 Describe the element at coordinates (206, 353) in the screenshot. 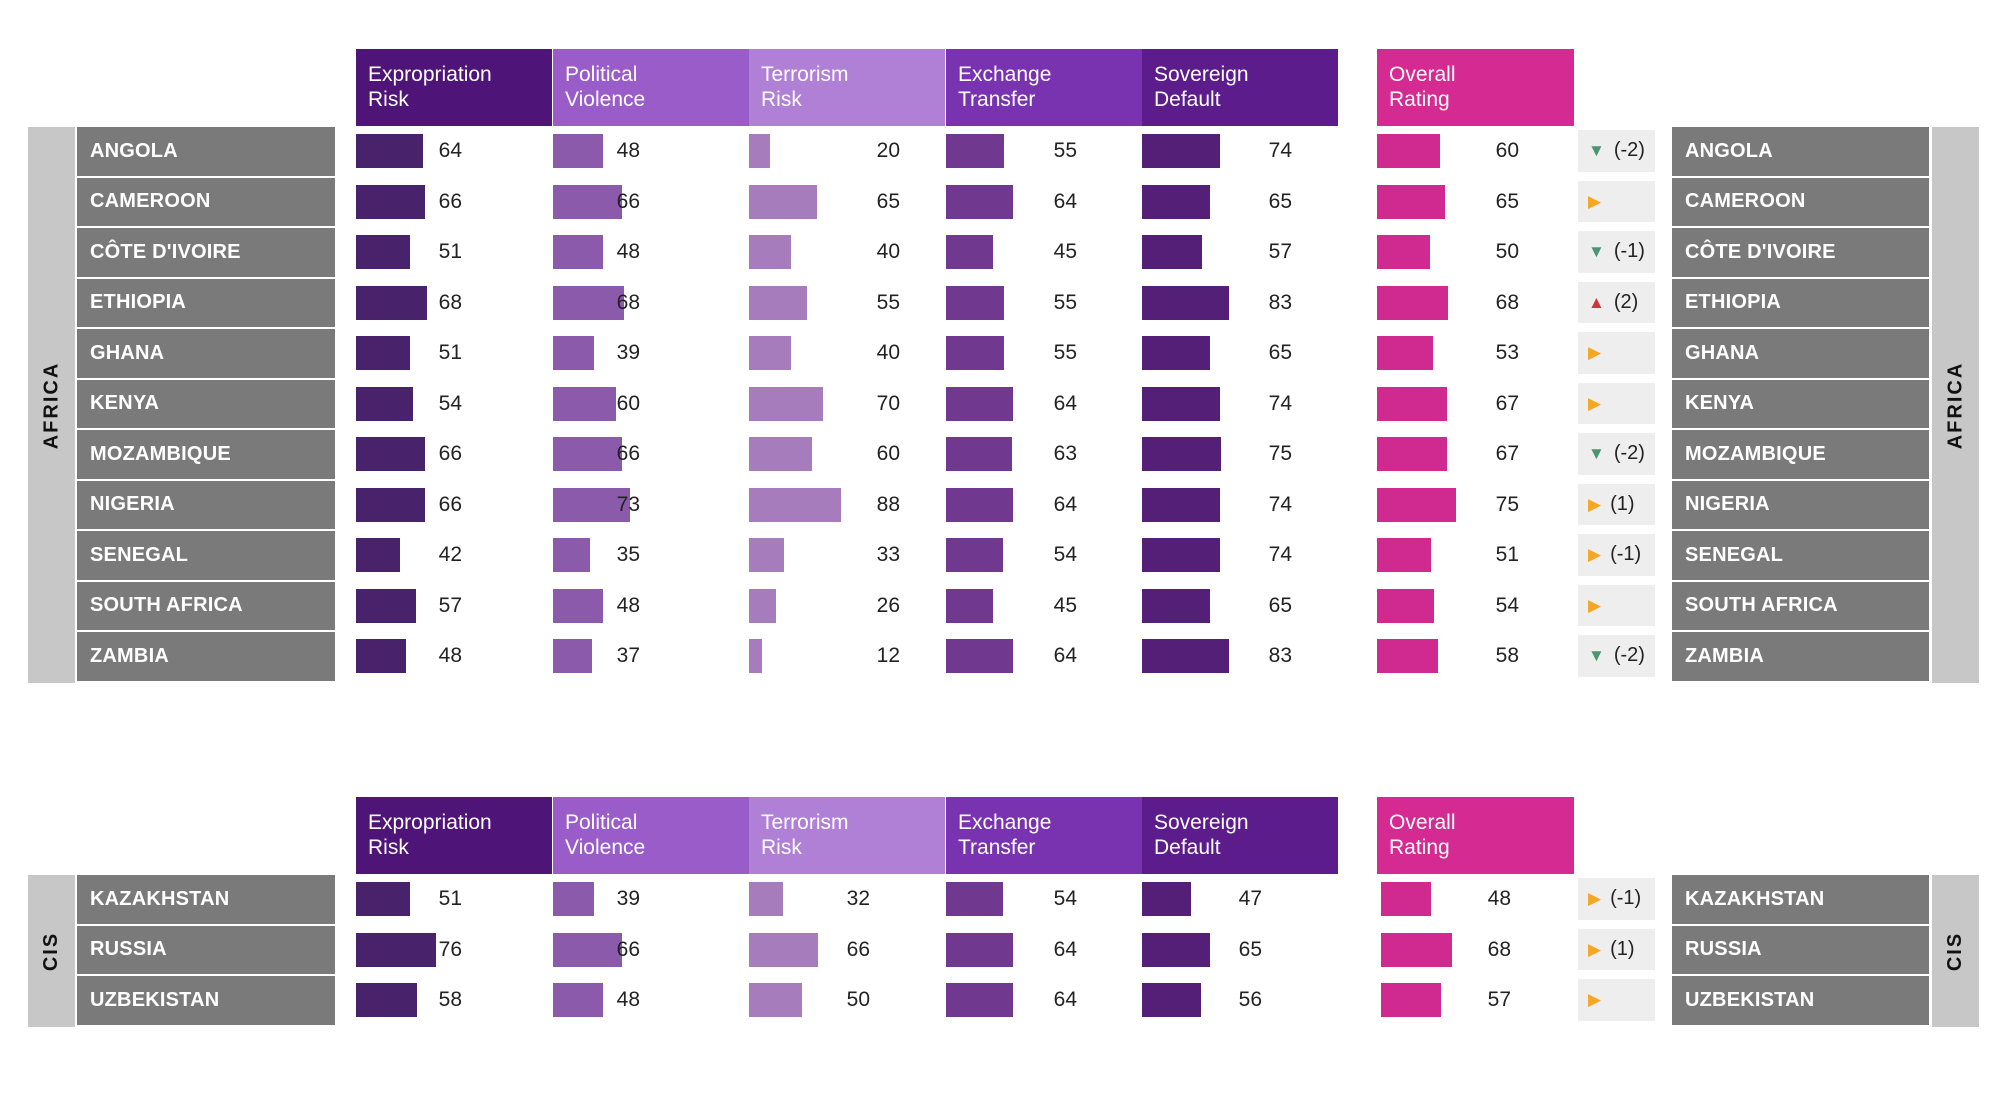

I see `country-name-left: GHANA` at that location.